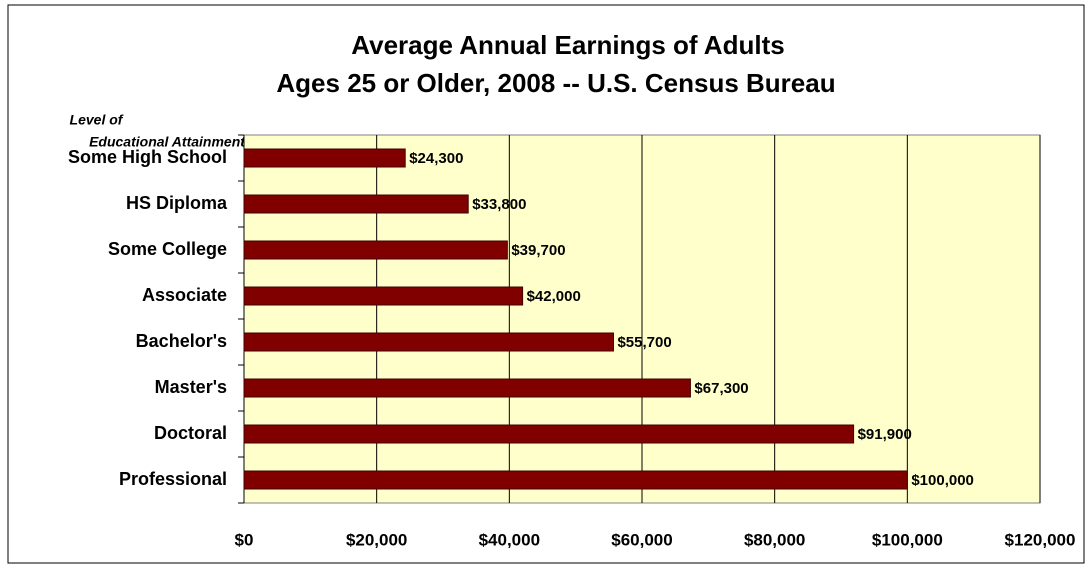 Image resolution: width=1089 pixels, height=568 pixels. Describe the element at coordinates (376, 539) in the screenshot. I see `x-tick-label: $20,000` at that location.